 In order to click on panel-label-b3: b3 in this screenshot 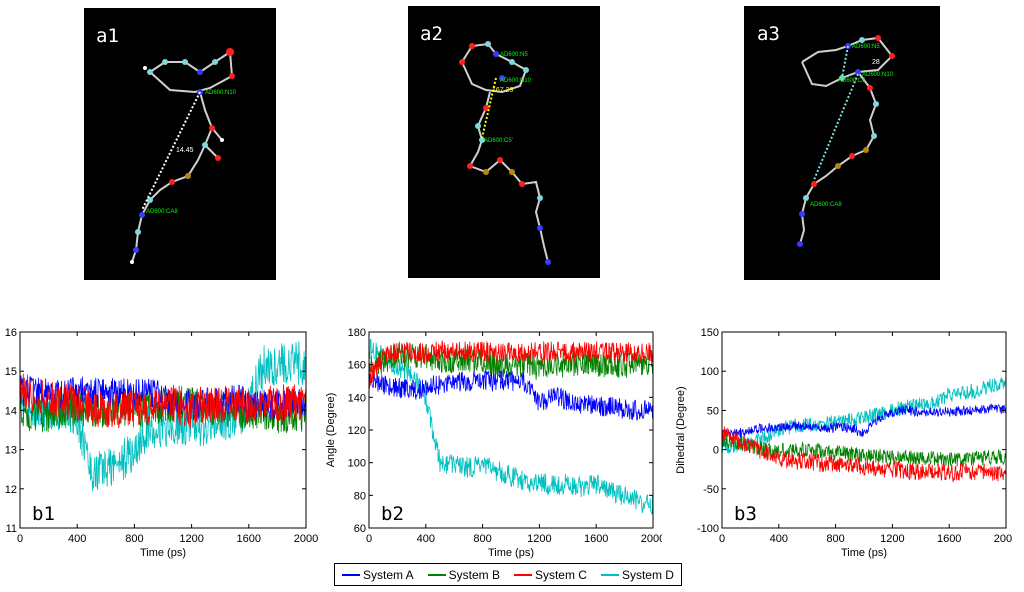, I will do `click(745, 514)`.